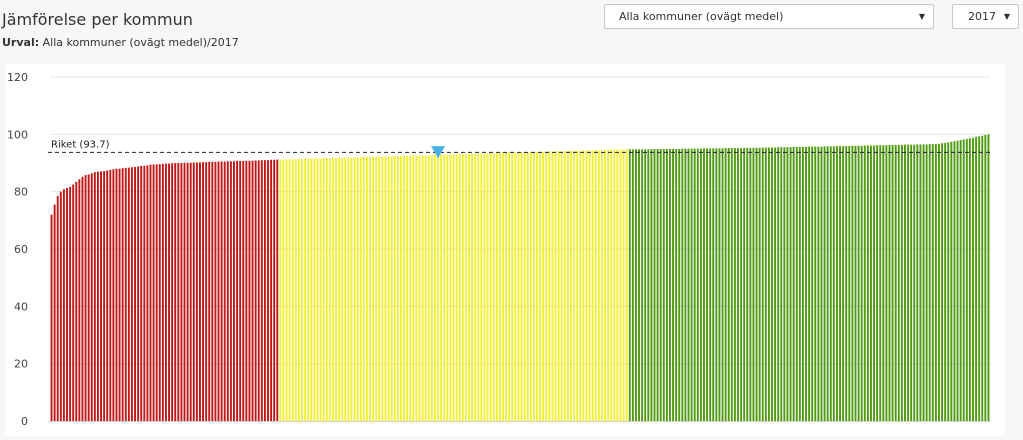 The image size is (1023, 440). What do you see at coordinates (140, 42) in the screenshot?
I see `selection-value: Alla kommuner (ovägt medel)/2017` at bounding box center [140, 42].